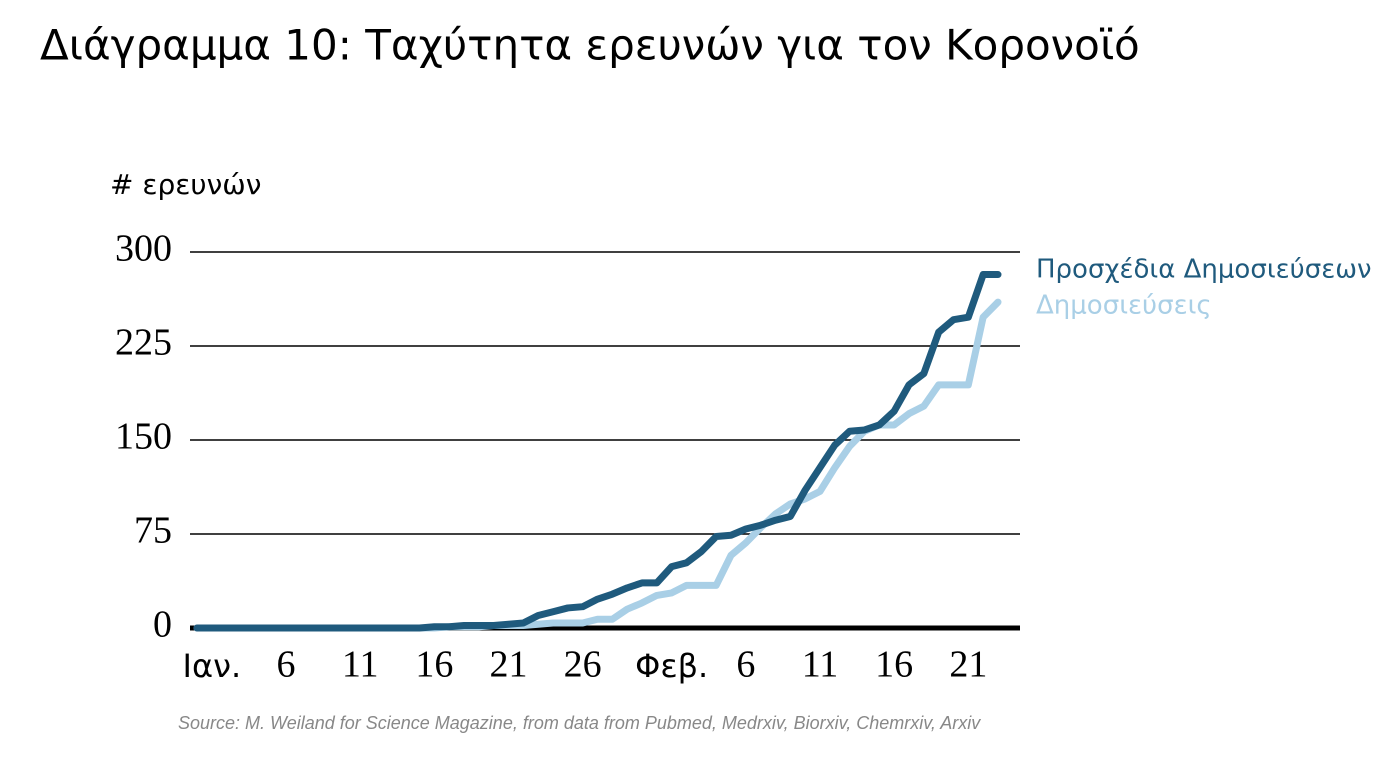 This screenshot has height=782, width=1400. What do you see at coordinates (583, 665) in the screenshot?
I see `x-tick-label: 26` at bounding box center [583, 665].